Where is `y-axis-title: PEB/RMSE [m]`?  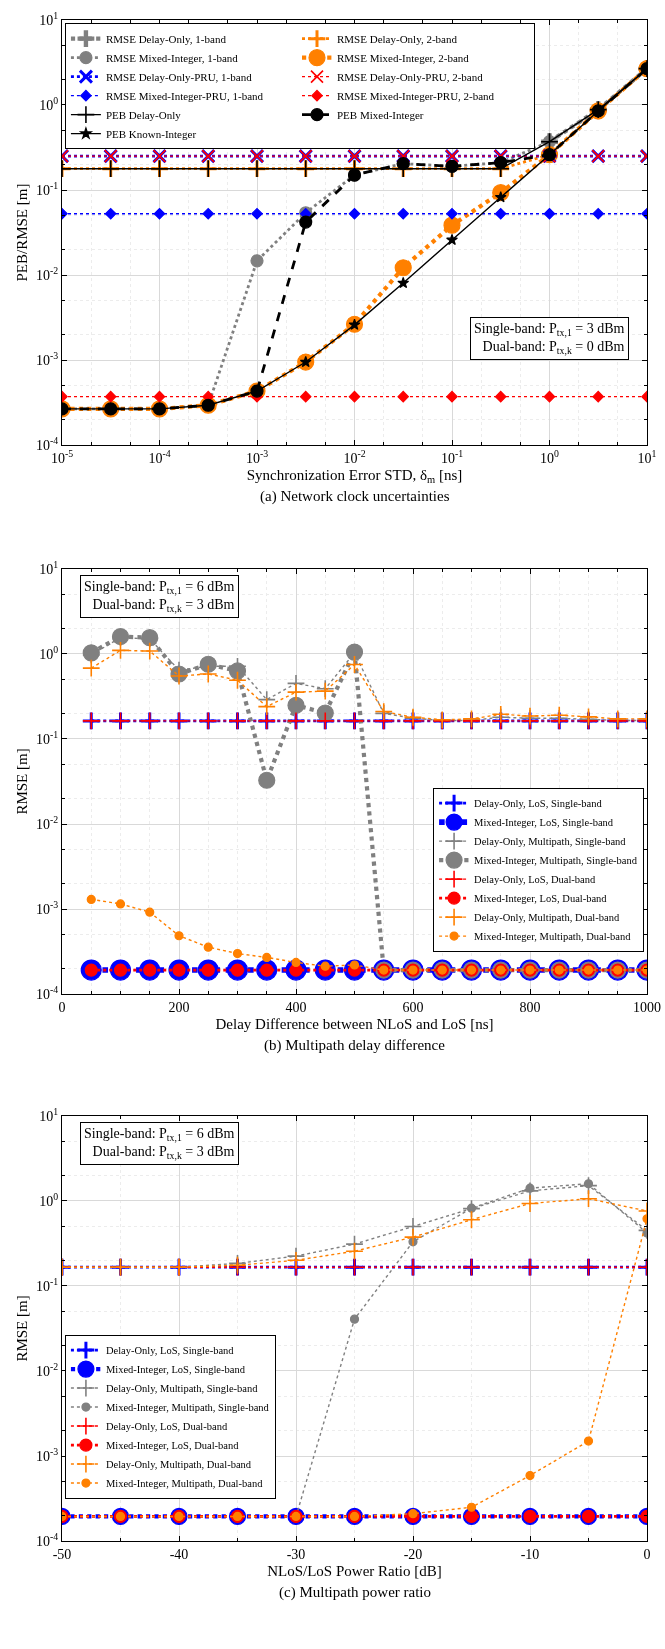
y-axis-title: PEB/RMSE [m] is located at coordinates (22, 232).